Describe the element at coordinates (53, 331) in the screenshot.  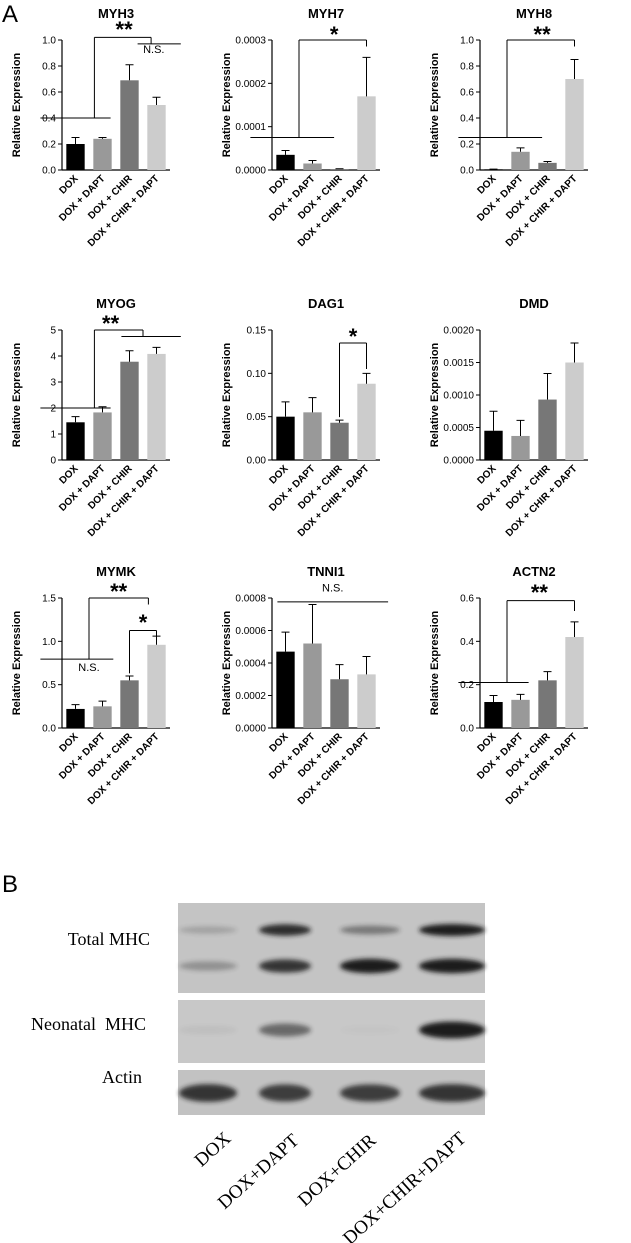
I see `y-tick-label: 5` at that location.